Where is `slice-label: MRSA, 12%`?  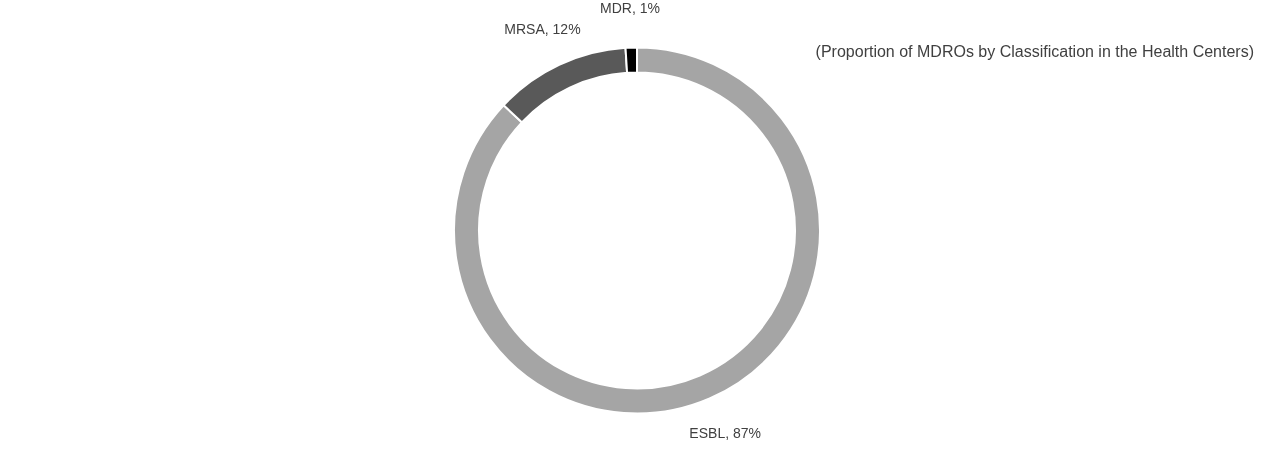 slice-label: MRSA, 12% is located at coordinates (542, 28).